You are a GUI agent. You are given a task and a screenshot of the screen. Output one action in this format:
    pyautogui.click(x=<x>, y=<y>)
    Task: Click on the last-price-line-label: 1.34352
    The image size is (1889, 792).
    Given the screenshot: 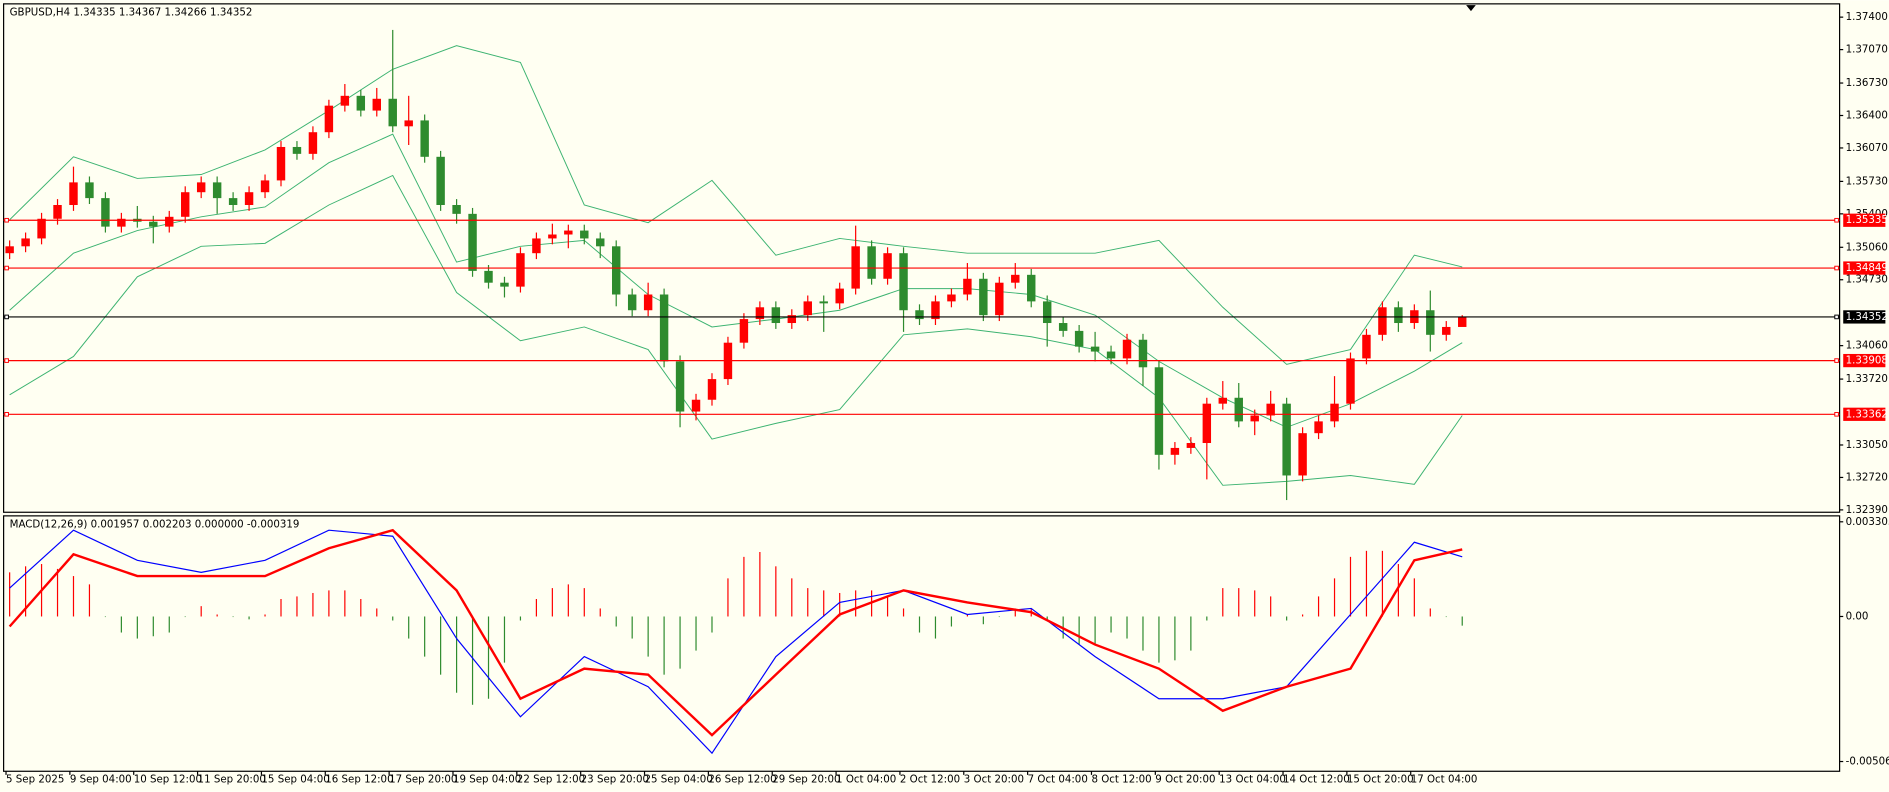 What is the action you would take?
    pyautogui.click(x=1867, y=317)
    